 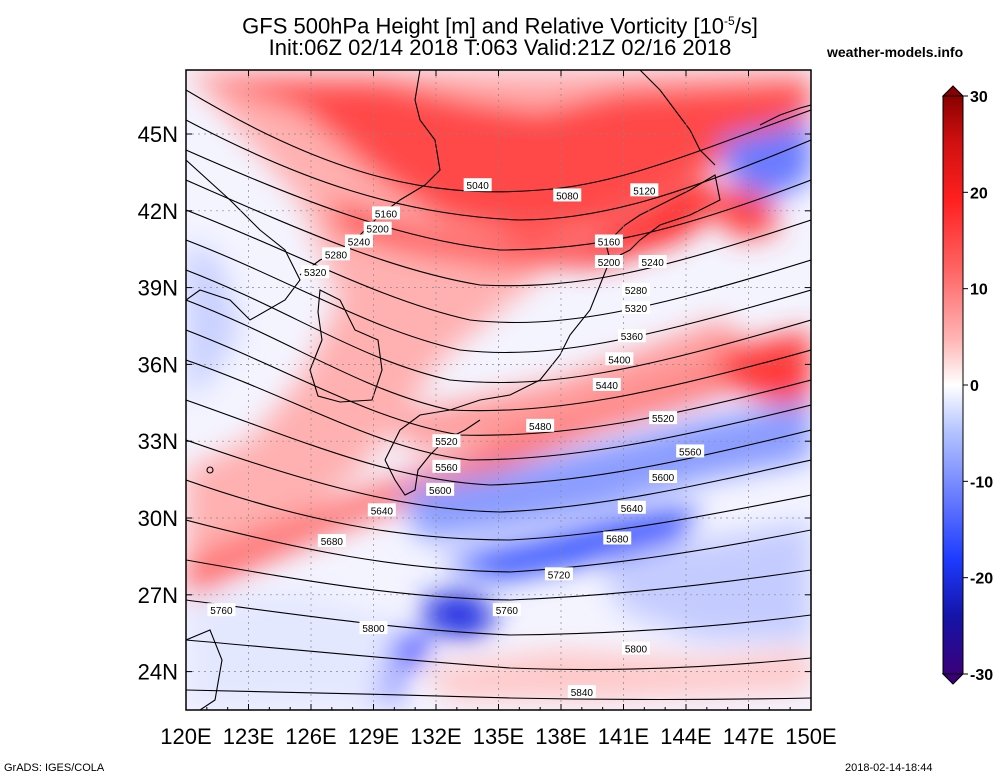 What do you see at coordinates (746, 26) in the screenshot?
I see `title-suffix: /s]` at bounding box center [746, 26].